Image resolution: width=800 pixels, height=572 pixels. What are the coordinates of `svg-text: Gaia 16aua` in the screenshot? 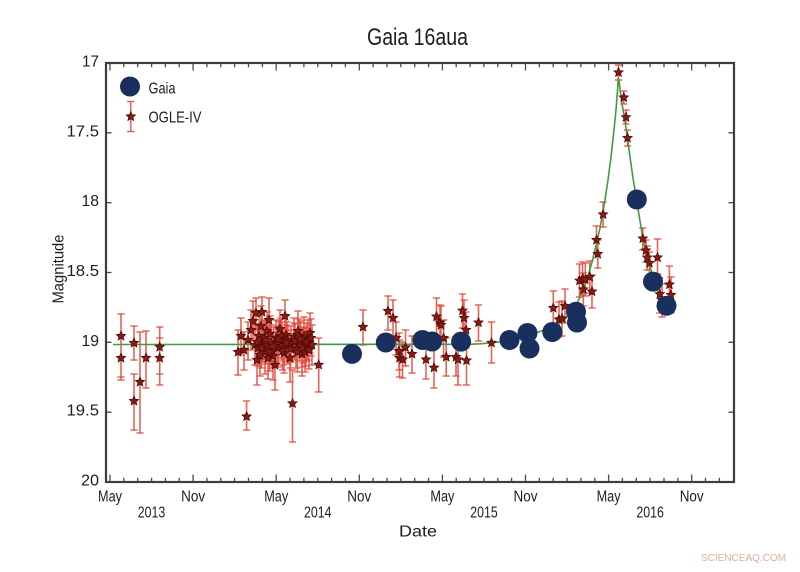 It's located at (418, 37).